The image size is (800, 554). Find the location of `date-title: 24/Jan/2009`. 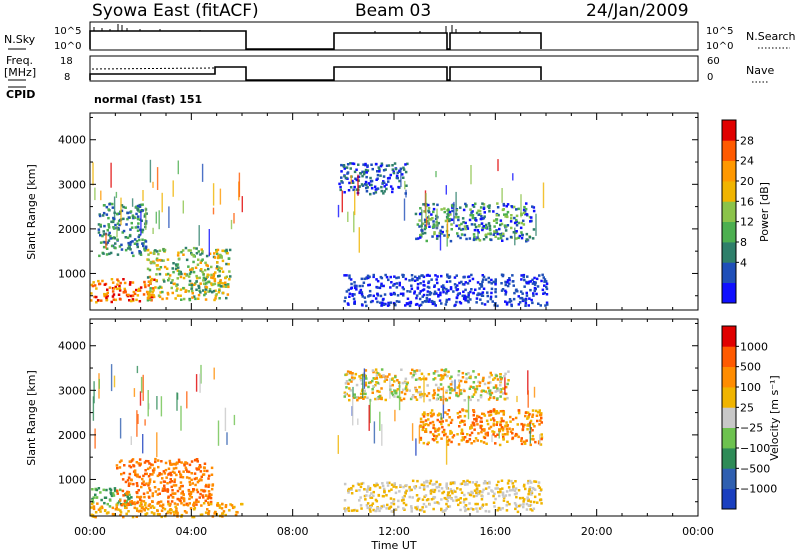

date-title: 24/Jan/2009 is located at coordinates (637, 11).